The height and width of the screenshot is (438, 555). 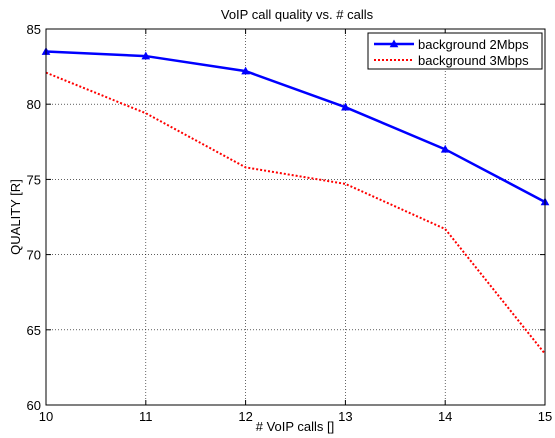 I want to click on legend-box, so click(x=455, y=51).